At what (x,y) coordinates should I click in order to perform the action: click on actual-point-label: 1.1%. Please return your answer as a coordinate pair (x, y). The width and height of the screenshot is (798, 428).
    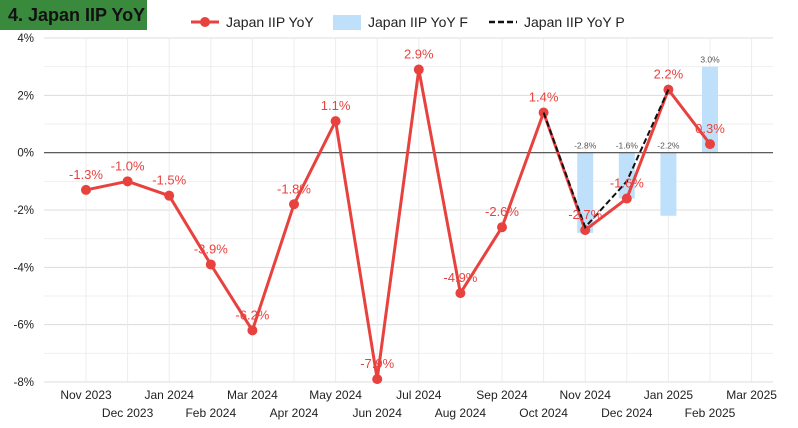
    Looking at the image, I should click on (336, 105).